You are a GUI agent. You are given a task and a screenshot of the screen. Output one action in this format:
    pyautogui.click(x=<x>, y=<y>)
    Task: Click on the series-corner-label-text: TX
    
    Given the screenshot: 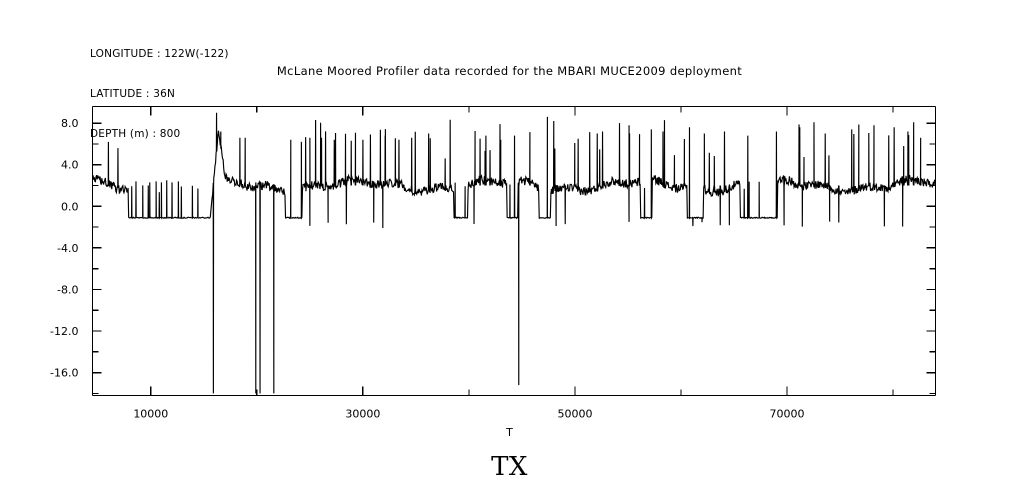 What is the action you would take?
    pyautogui.click(x=509, y=467)
    